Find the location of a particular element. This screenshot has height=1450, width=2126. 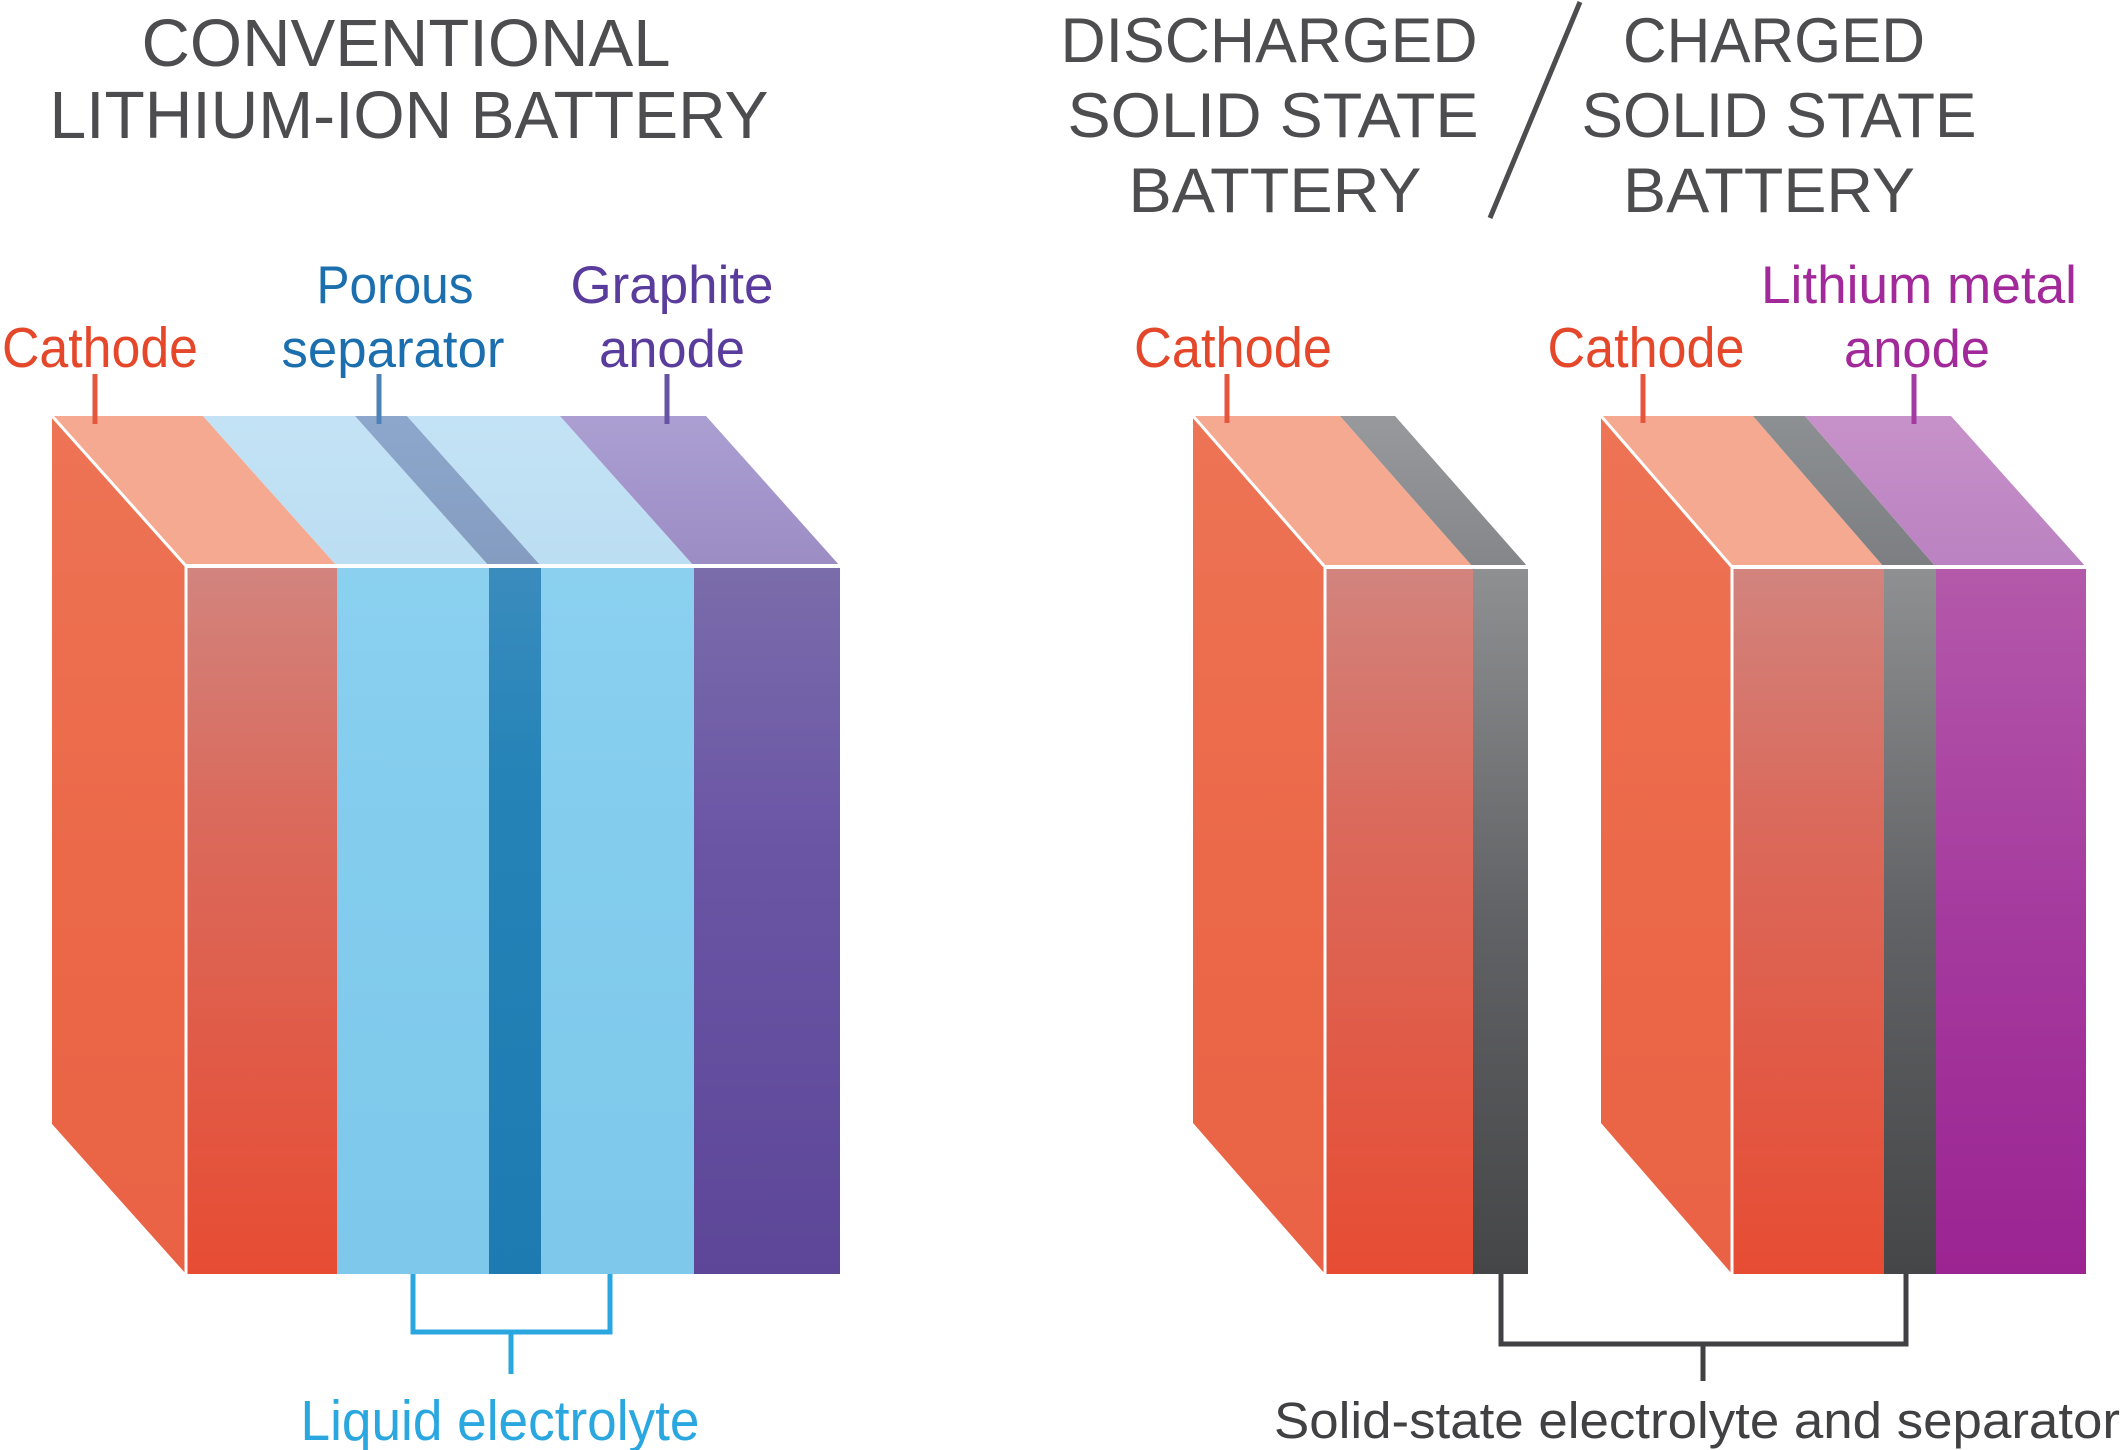

svg-text: CHARGED is located at coordinates (1774, 41).